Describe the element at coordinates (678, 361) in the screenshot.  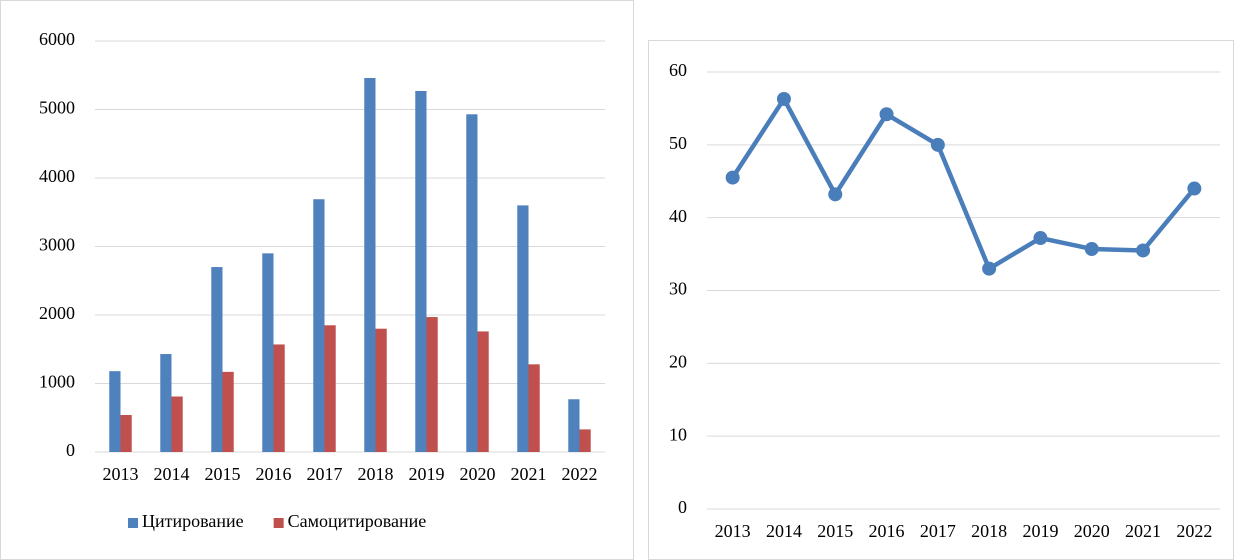
I see `y-tick-label: 20` at that location.